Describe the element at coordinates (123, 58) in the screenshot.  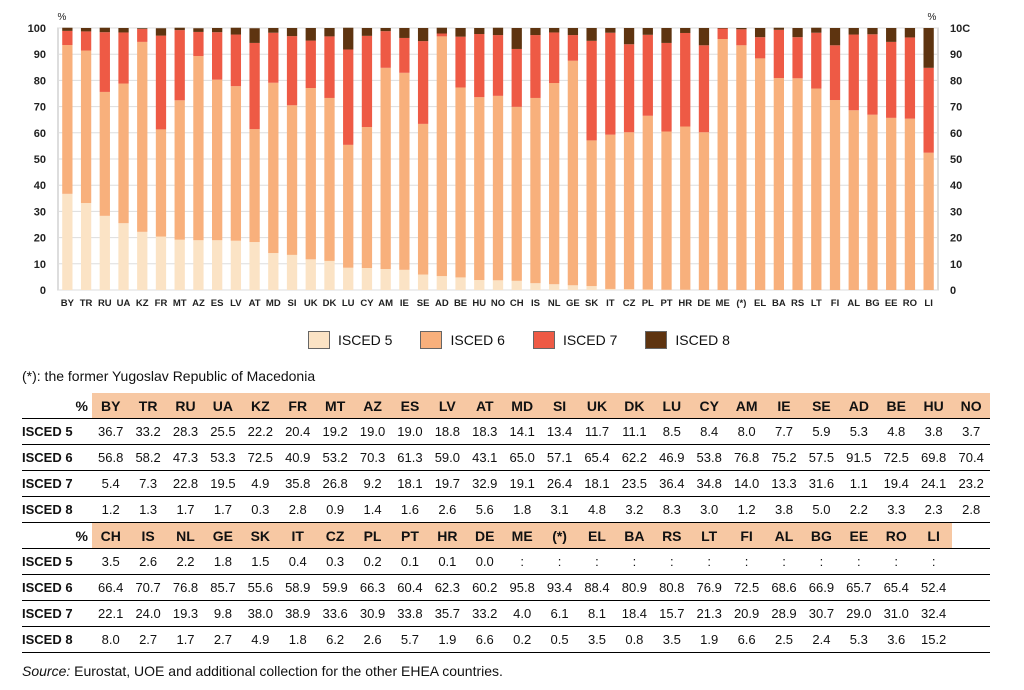
I see `bar-UA-isced7` at that location.